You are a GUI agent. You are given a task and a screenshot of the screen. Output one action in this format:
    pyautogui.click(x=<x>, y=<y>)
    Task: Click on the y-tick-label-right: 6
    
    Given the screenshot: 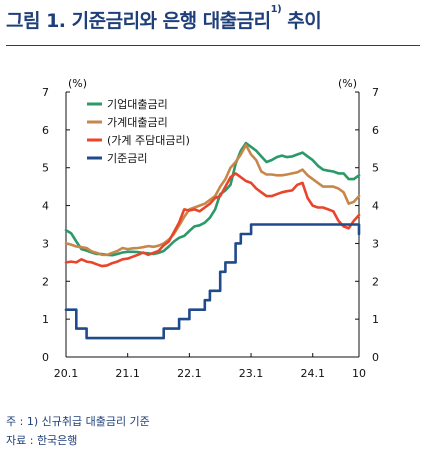 What is the action you would take?
    pyautogui.click(x=375, y=130)
    